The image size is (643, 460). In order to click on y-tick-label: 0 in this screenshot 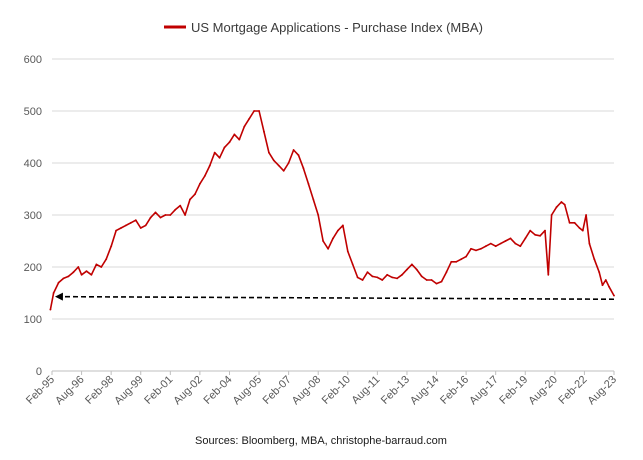, I will do `click(39, 372)`.